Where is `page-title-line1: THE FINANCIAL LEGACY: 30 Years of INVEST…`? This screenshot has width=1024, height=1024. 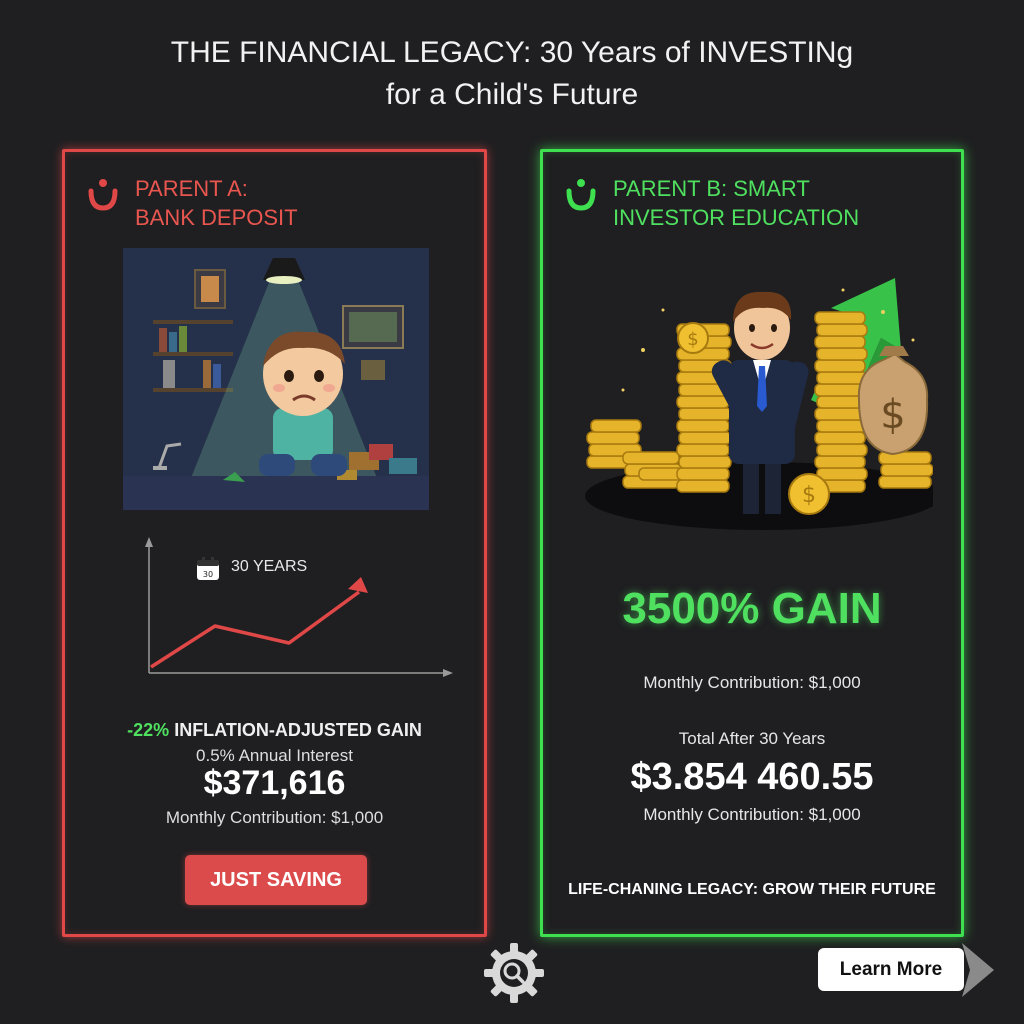 page-title-line1: THE FINANCIAL LEGACY: 30 Years of INVEST… is located at coordinates (512, 52).